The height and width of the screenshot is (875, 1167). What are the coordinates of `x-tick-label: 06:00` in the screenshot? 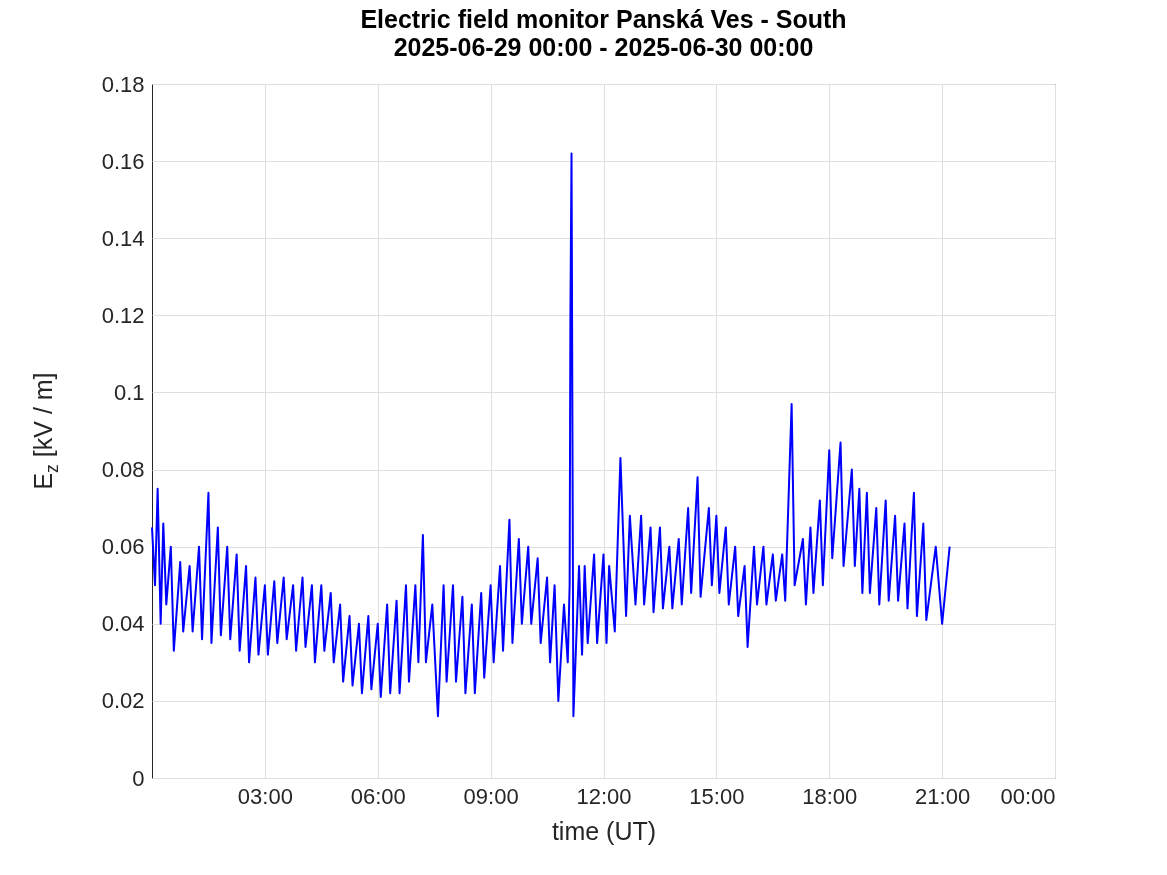 It's located at (378, 796).